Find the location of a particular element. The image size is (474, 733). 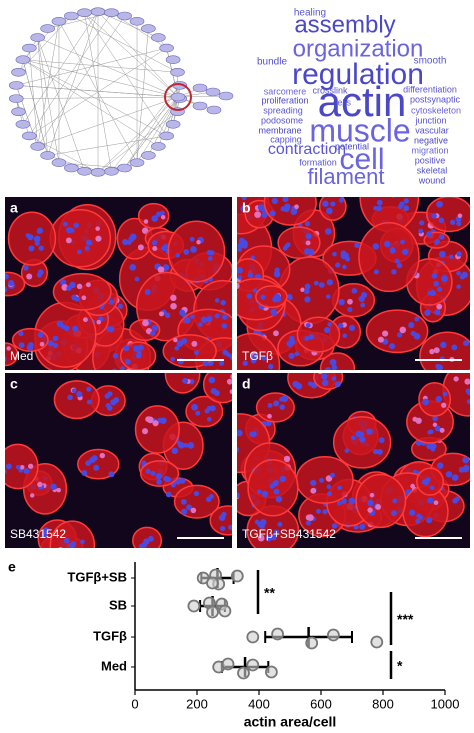

x-tick-label: 0 is located at coordinates (134, 703).